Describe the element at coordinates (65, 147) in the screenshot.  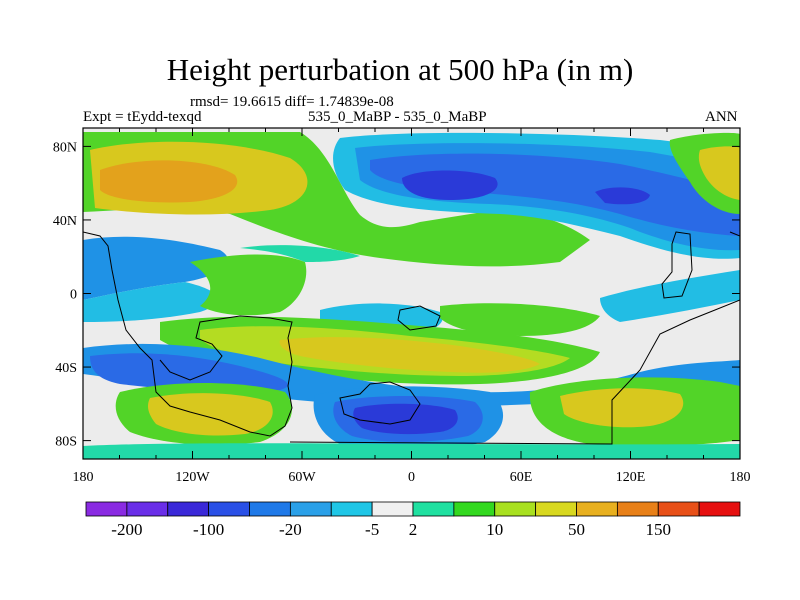
I see `y-tick-label: 80N` at that location.